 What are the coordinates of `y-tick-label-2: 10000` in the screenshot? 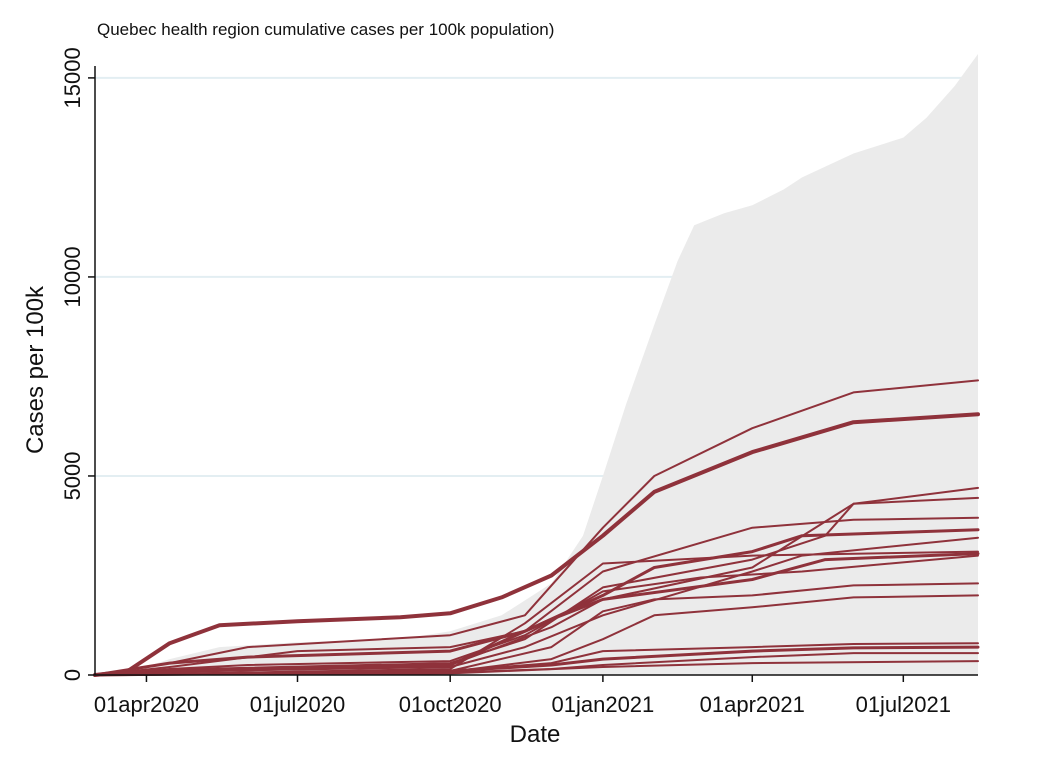 It's located at (72, 276).